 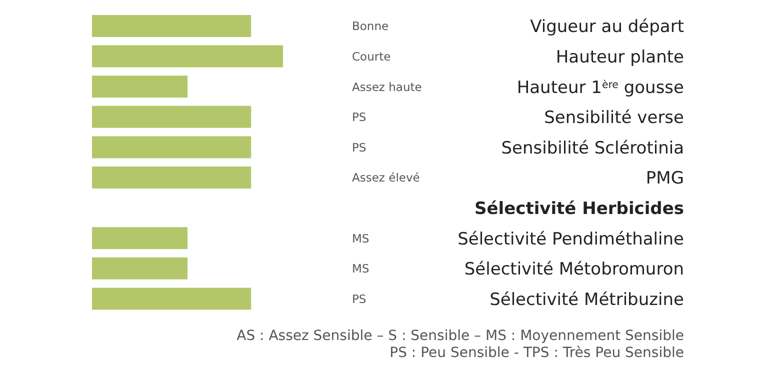 I want to click on y-tick-label: Hauteur plante, so click(x=620, y=57).